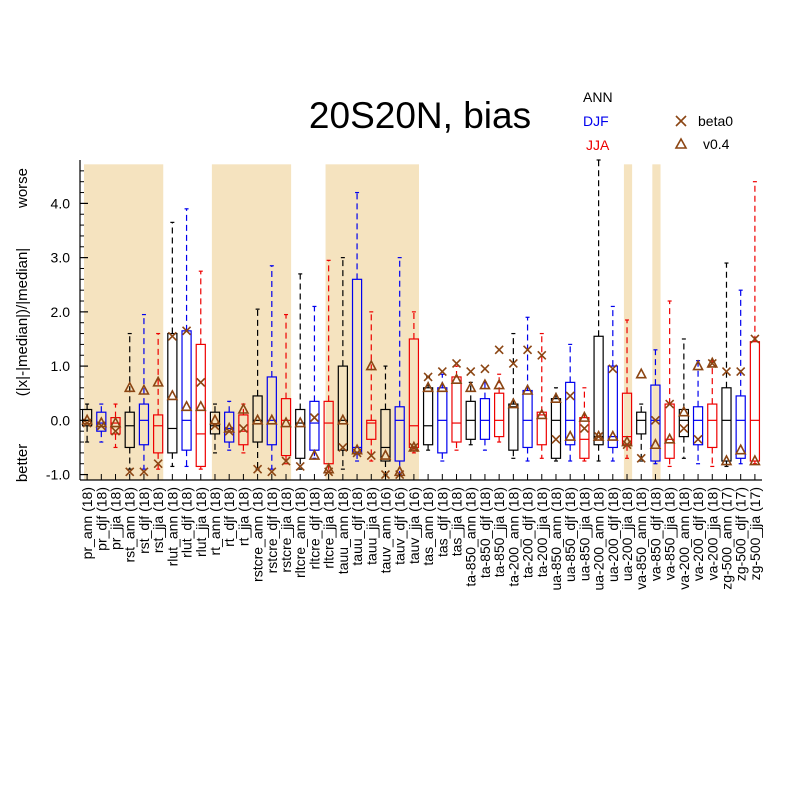 The height and width of the screenshot is (800, 800). I want to click on x-tick-label: rlut_djf (18), so click(187, 522).